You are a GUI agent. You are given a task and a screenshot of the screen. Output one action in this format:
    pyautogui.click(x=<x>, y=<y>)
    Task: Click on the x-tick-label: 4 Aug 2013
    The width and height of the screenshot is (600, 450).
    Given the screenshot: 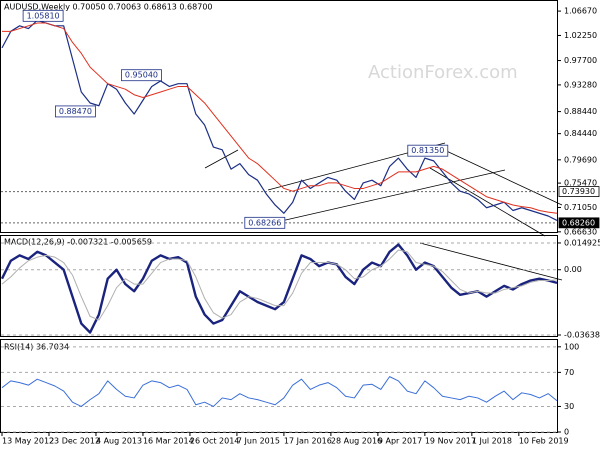 What is the action you would take?
    pyautogui.click(x=119, y=441)
    